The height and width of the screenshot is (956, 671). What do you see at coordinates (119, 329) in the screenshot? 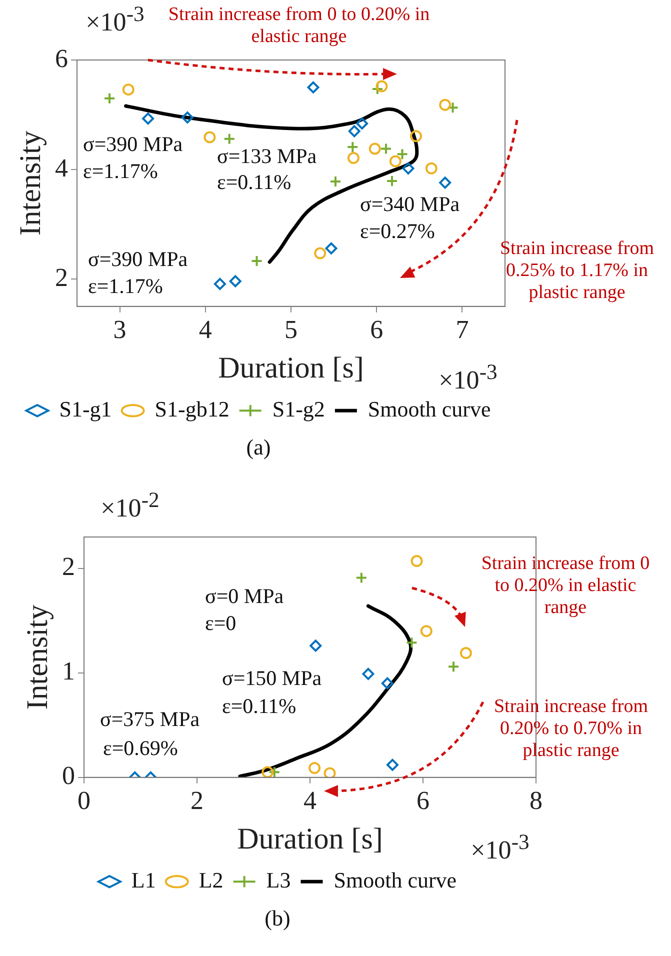
I see `x-tick-label: 3` at bounding box center [119, 329].